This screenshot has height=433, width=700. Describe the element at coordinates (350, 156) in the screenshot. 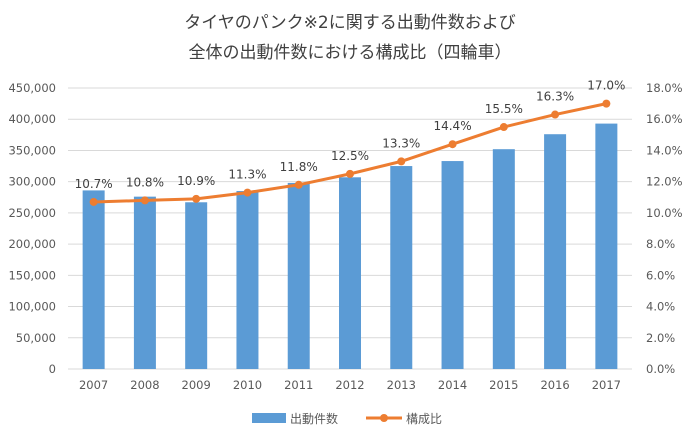

I see `data-label: 12.5%` at that location.